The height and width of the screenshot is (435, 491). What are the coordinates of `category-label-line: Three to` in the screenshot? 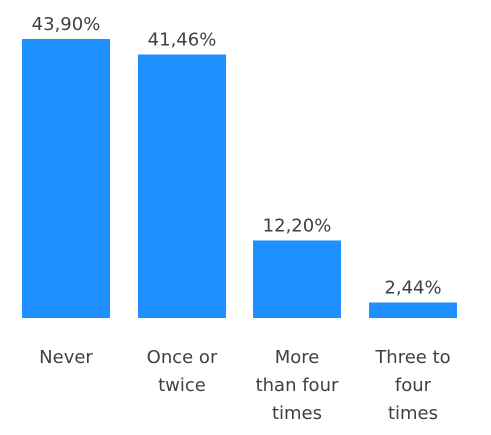 It's located at (412, 357).